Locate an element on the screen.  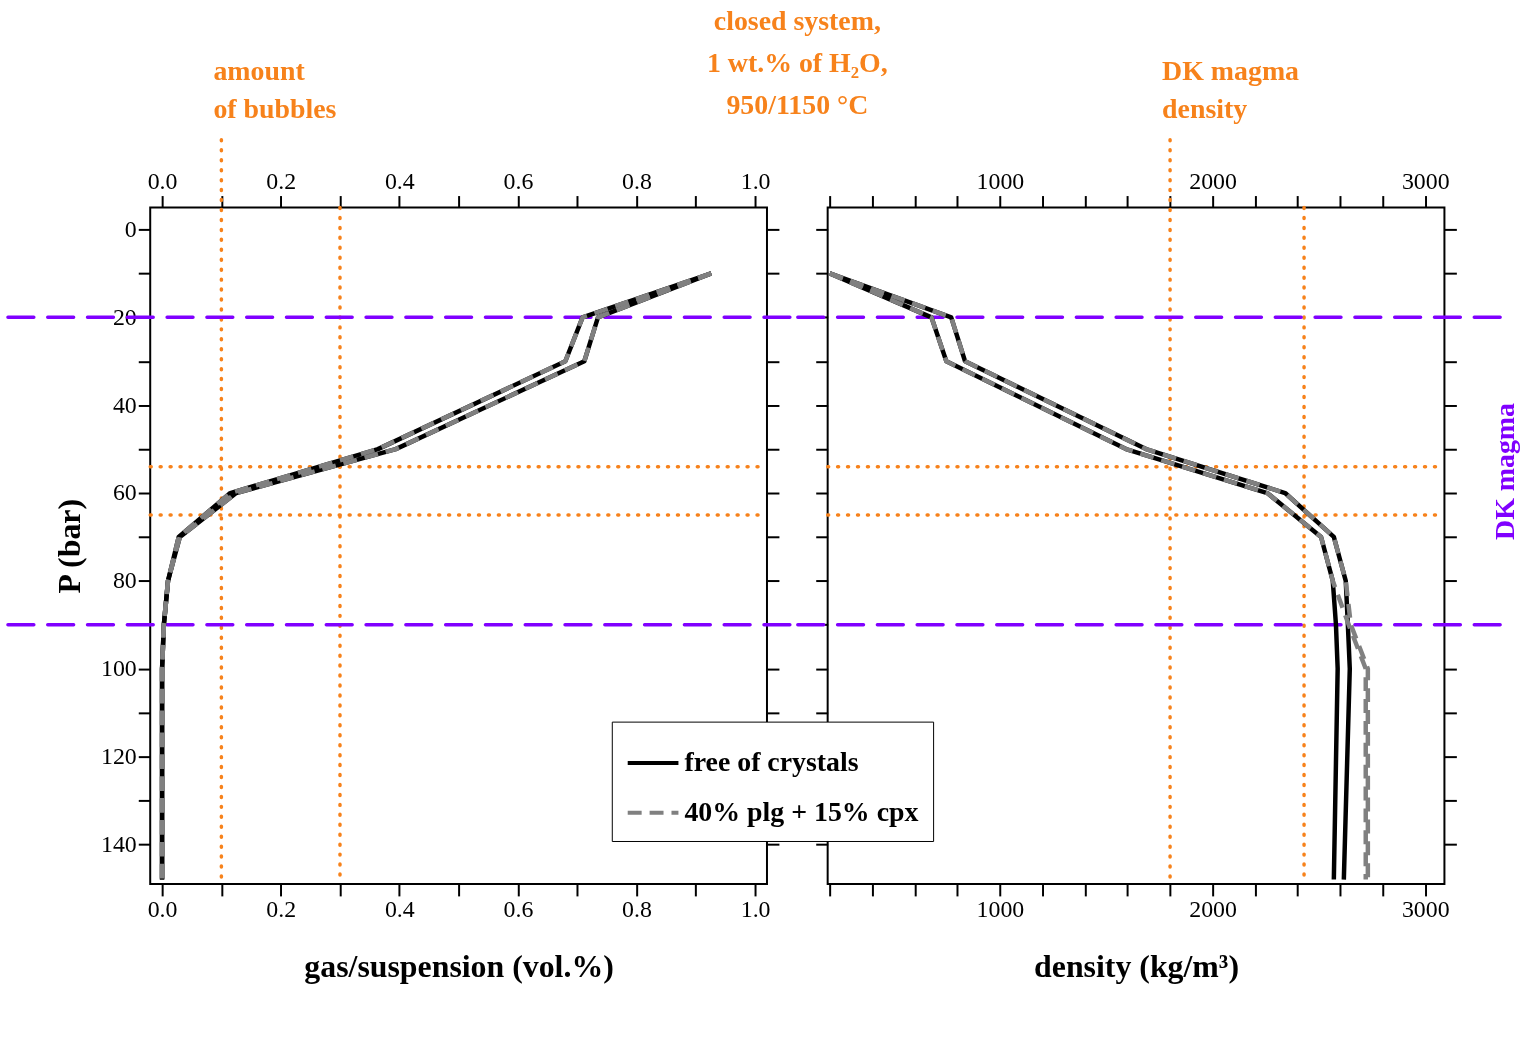
x2-tick-label: 0.0 is located at coordinates (162, 181).